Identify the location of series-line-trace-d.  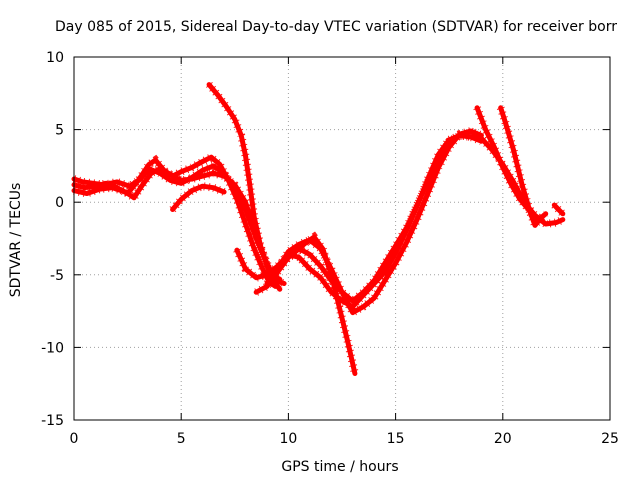
(198, 197).